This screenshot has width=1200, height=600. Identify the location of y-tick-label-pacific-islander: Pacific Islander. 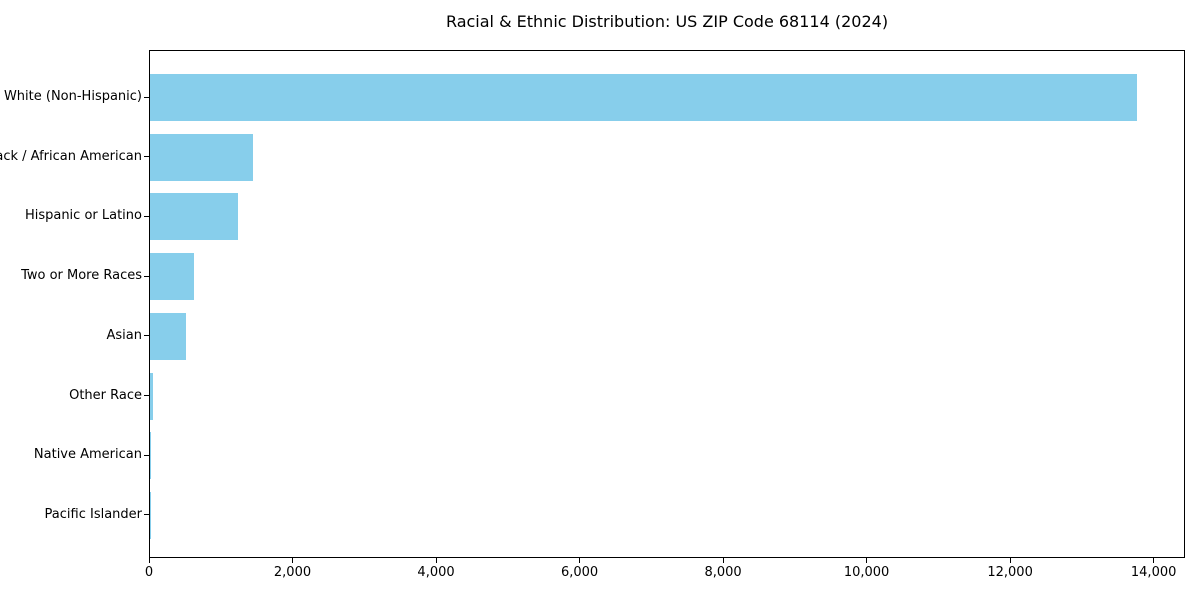
(93, 514).